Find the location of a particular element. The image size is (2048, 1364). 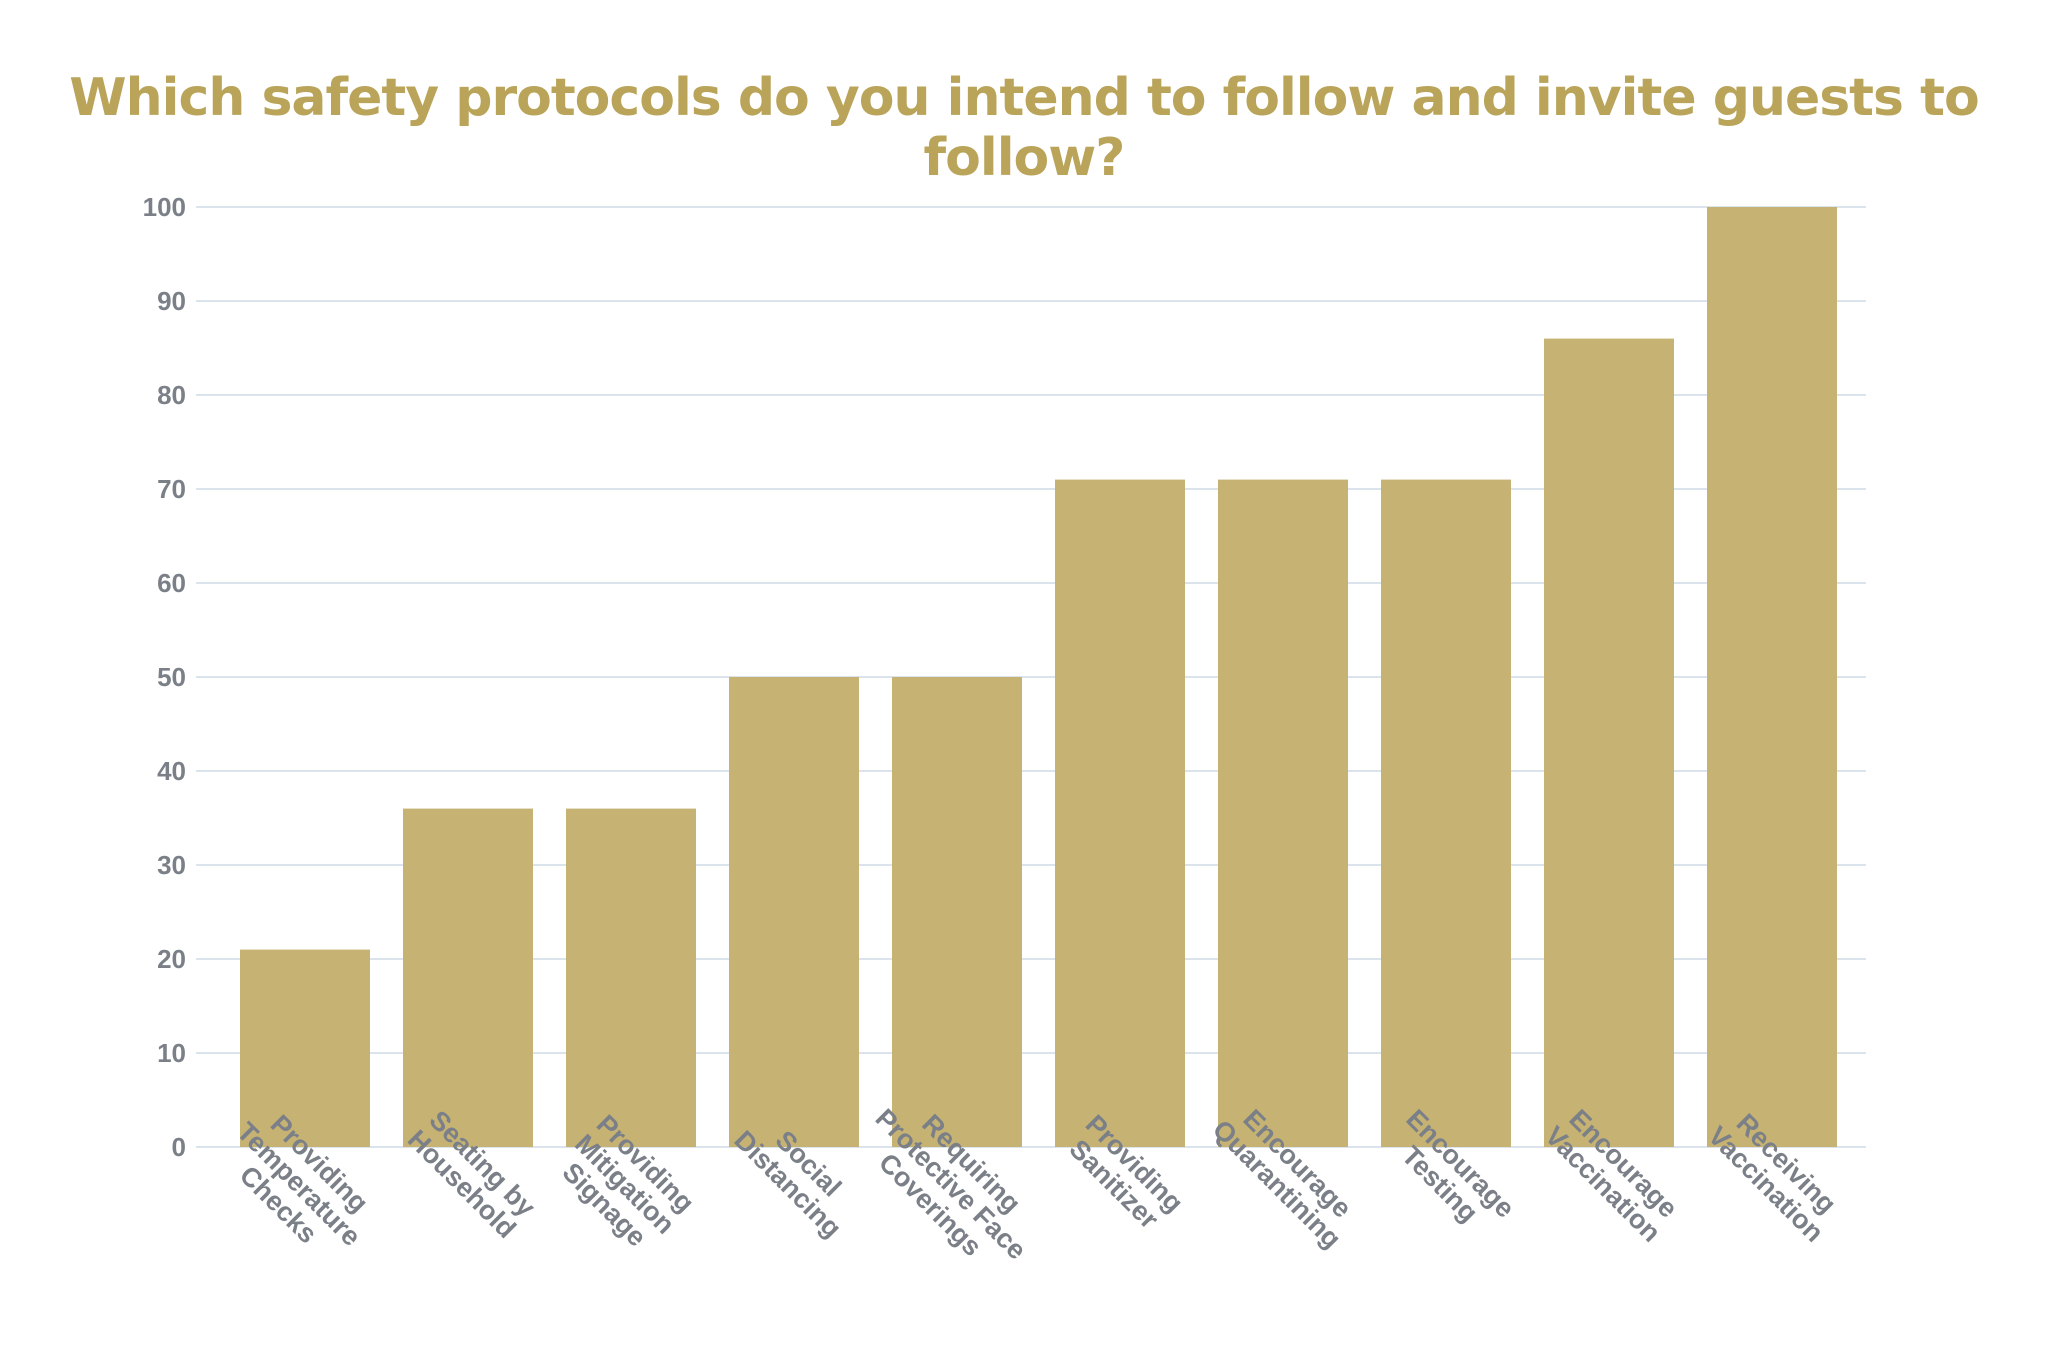

y-tick-label: 50 is located at coordinates (171, 677).